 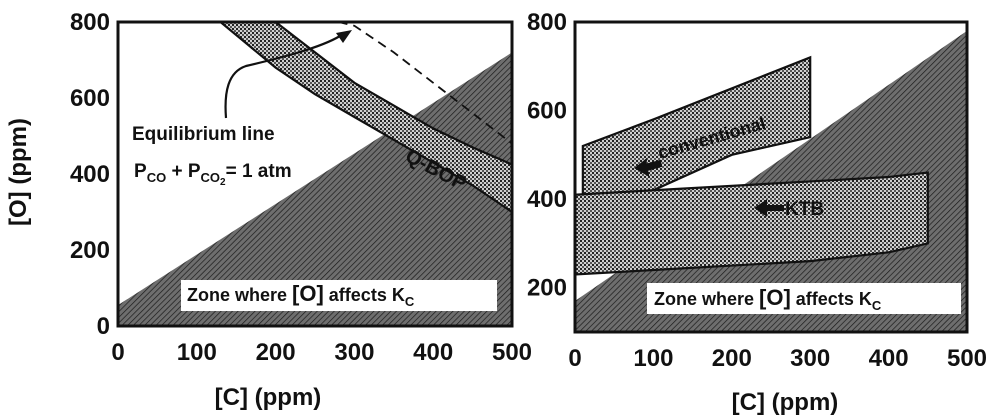 I want to click on equilibrium-formula: PCO + PCO2= 1 atm, so click(x=213, y=174).